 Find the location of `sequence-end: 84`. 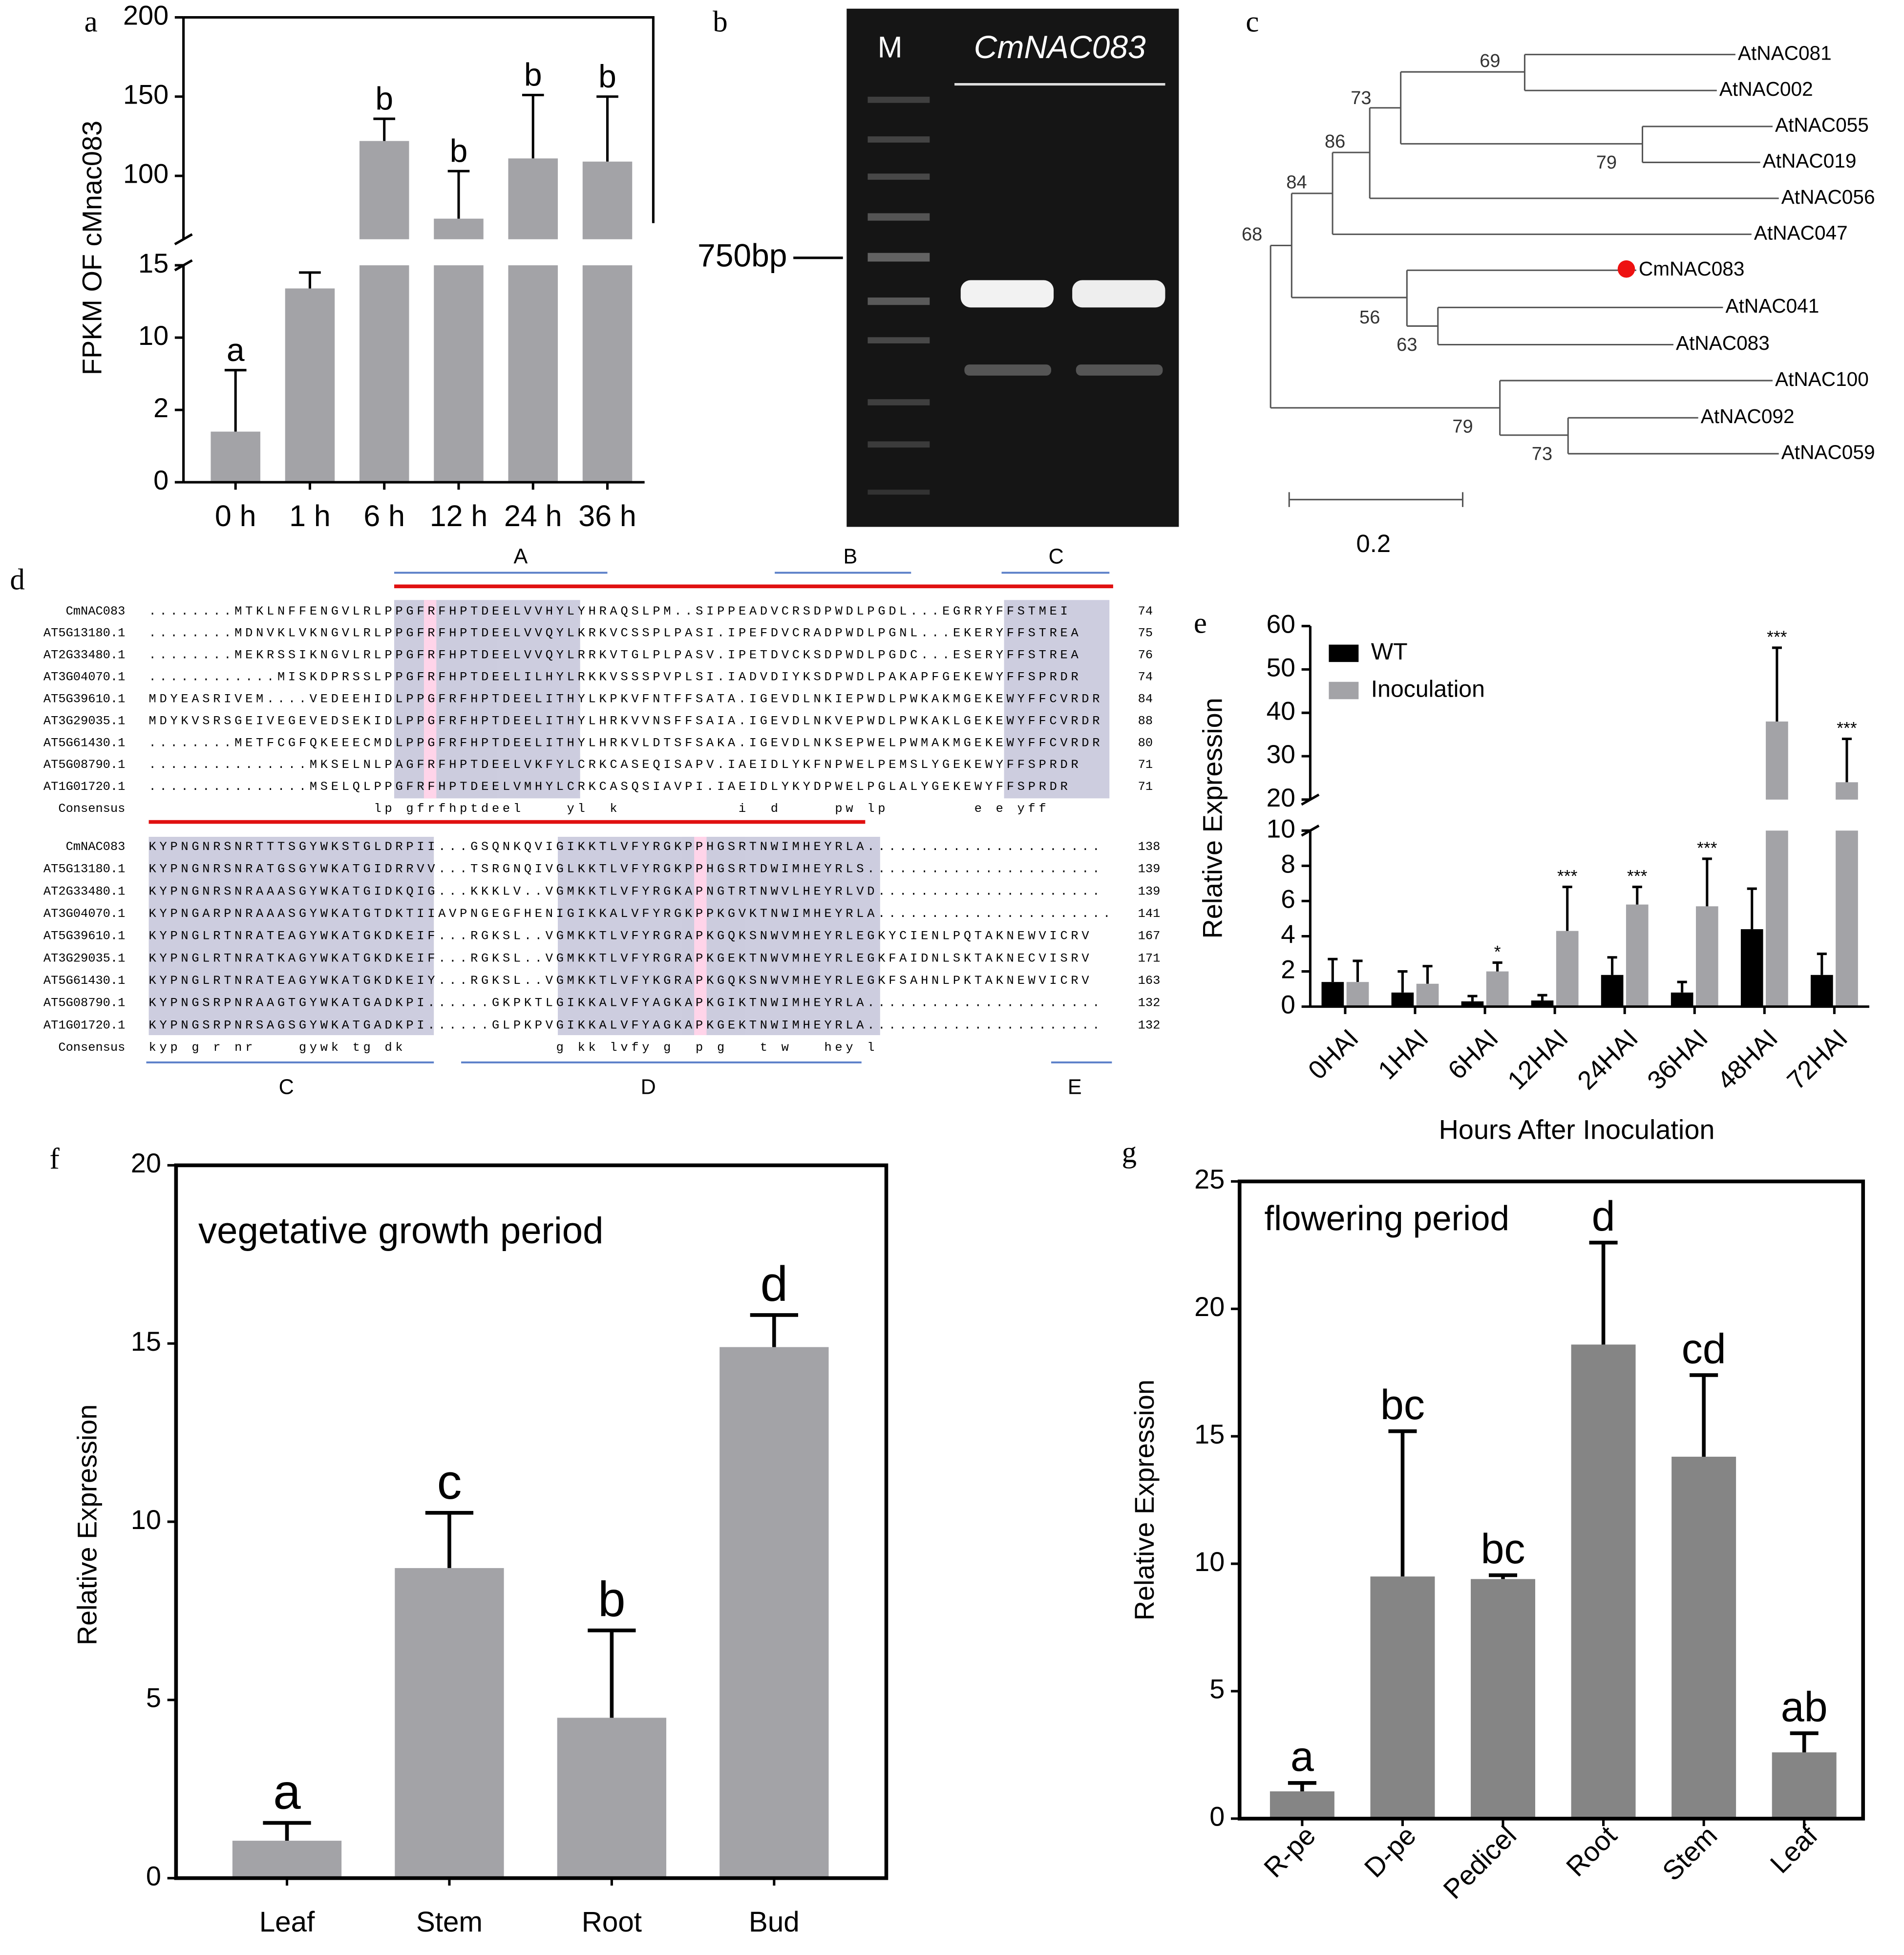

sequence-end: 84 is located at coordinates (1145, 699).